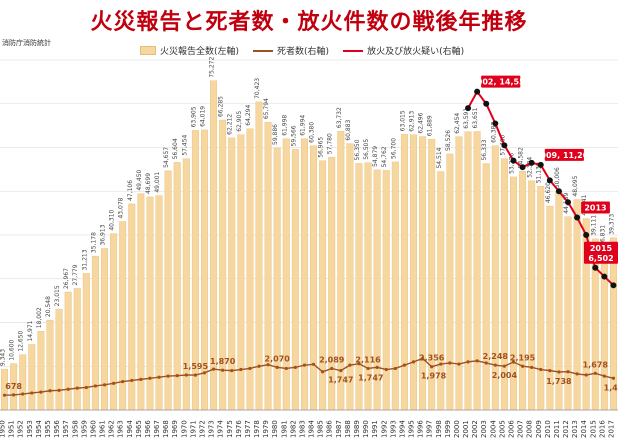 The height and width of the screenshot is (440, 618). I want to click on x-tick-label: 1959, so click(84, 429).